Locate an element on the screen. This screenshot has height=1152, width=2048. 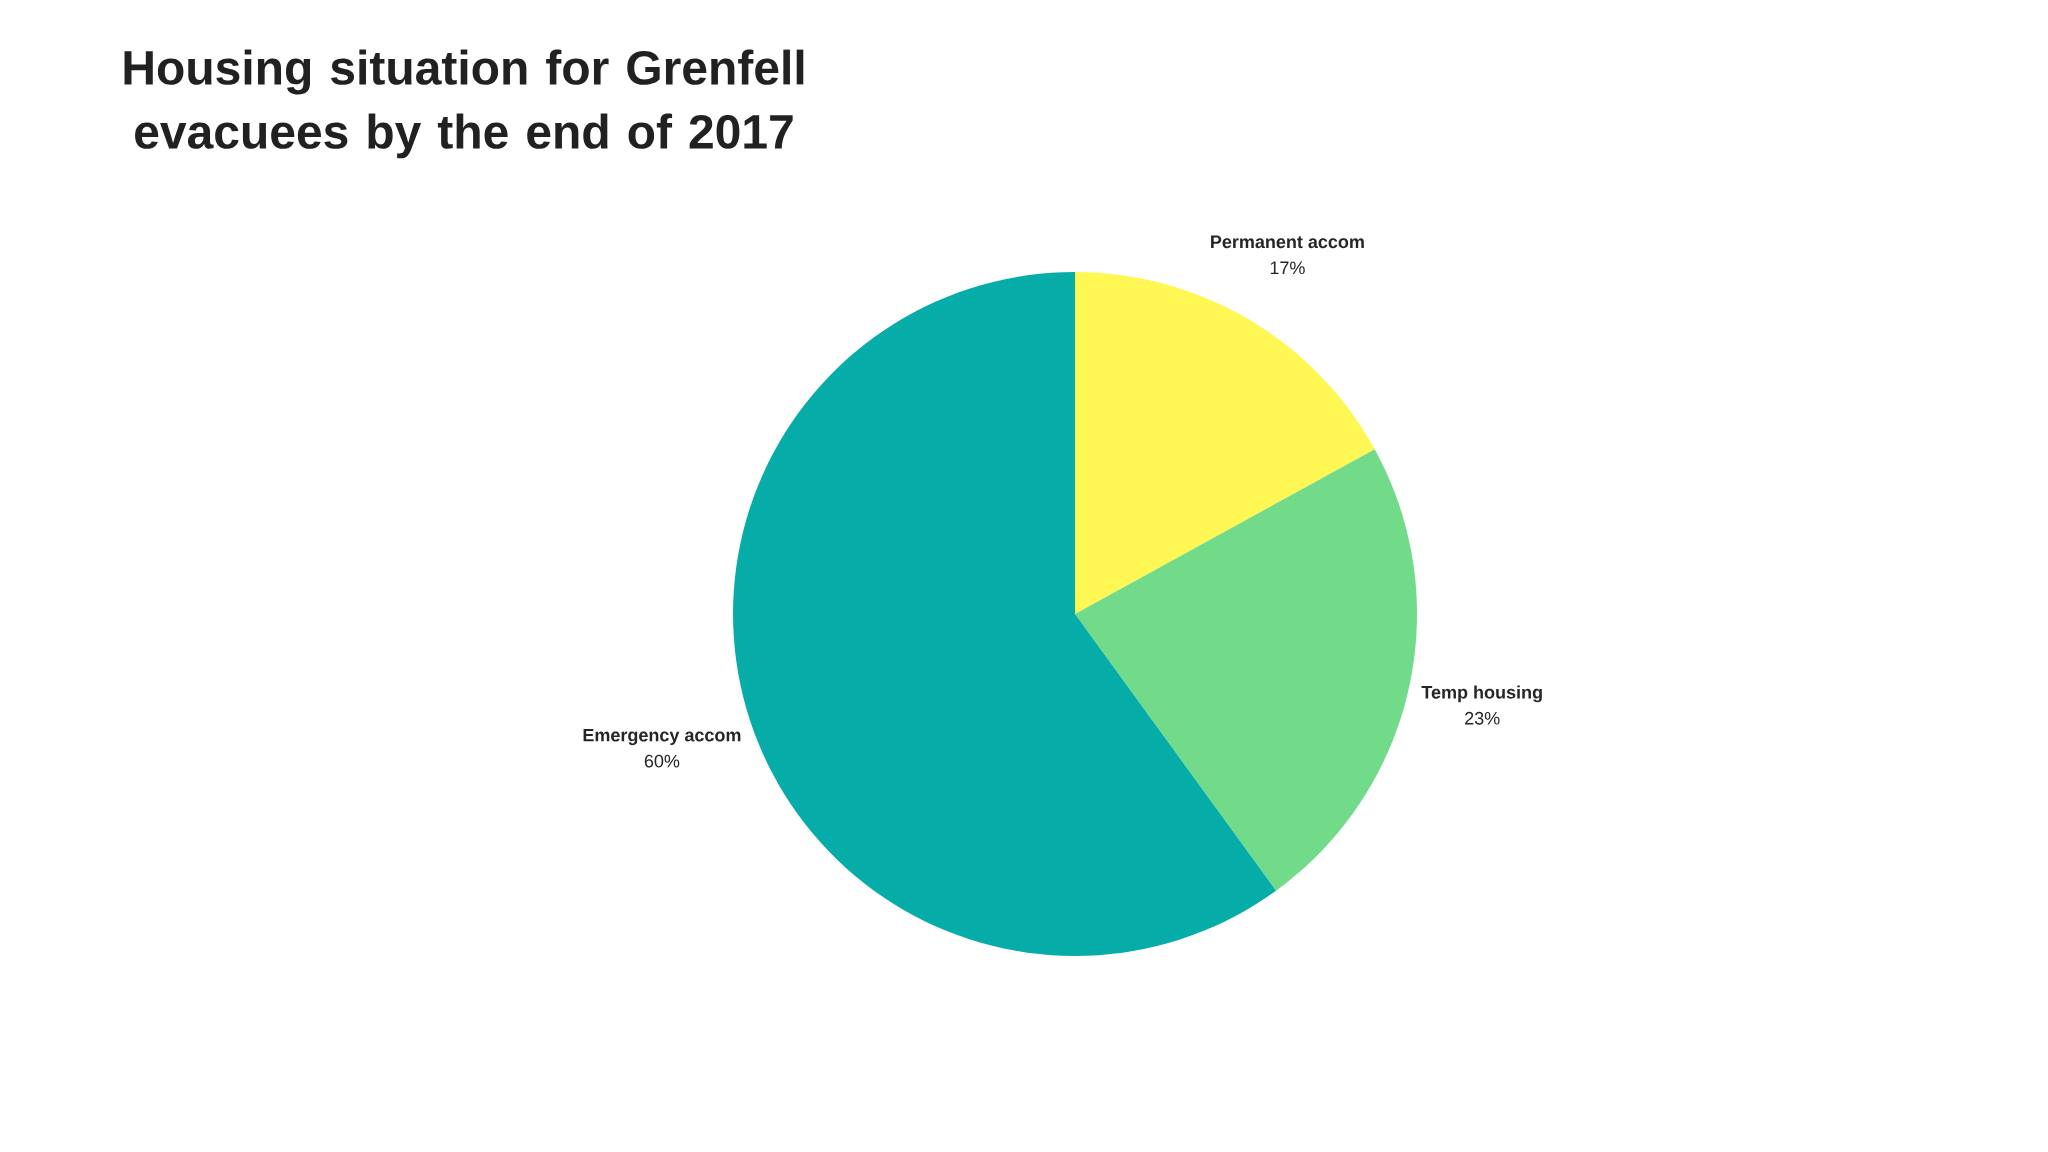
data-label: 17% is located at coordinates (1287, 268).